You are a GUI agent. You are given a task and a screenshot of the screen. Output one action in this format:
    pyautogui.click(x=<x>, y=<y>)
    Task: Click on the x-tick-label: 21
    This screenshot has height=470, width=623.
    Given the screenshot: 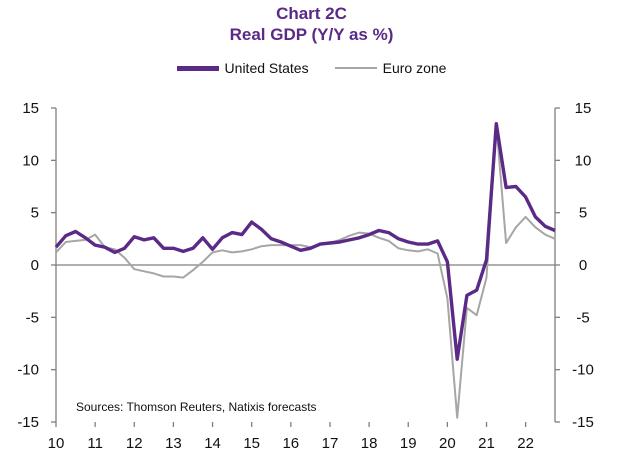 What is the action you would take?
    pyautogui.click(x=486, y=443)
    